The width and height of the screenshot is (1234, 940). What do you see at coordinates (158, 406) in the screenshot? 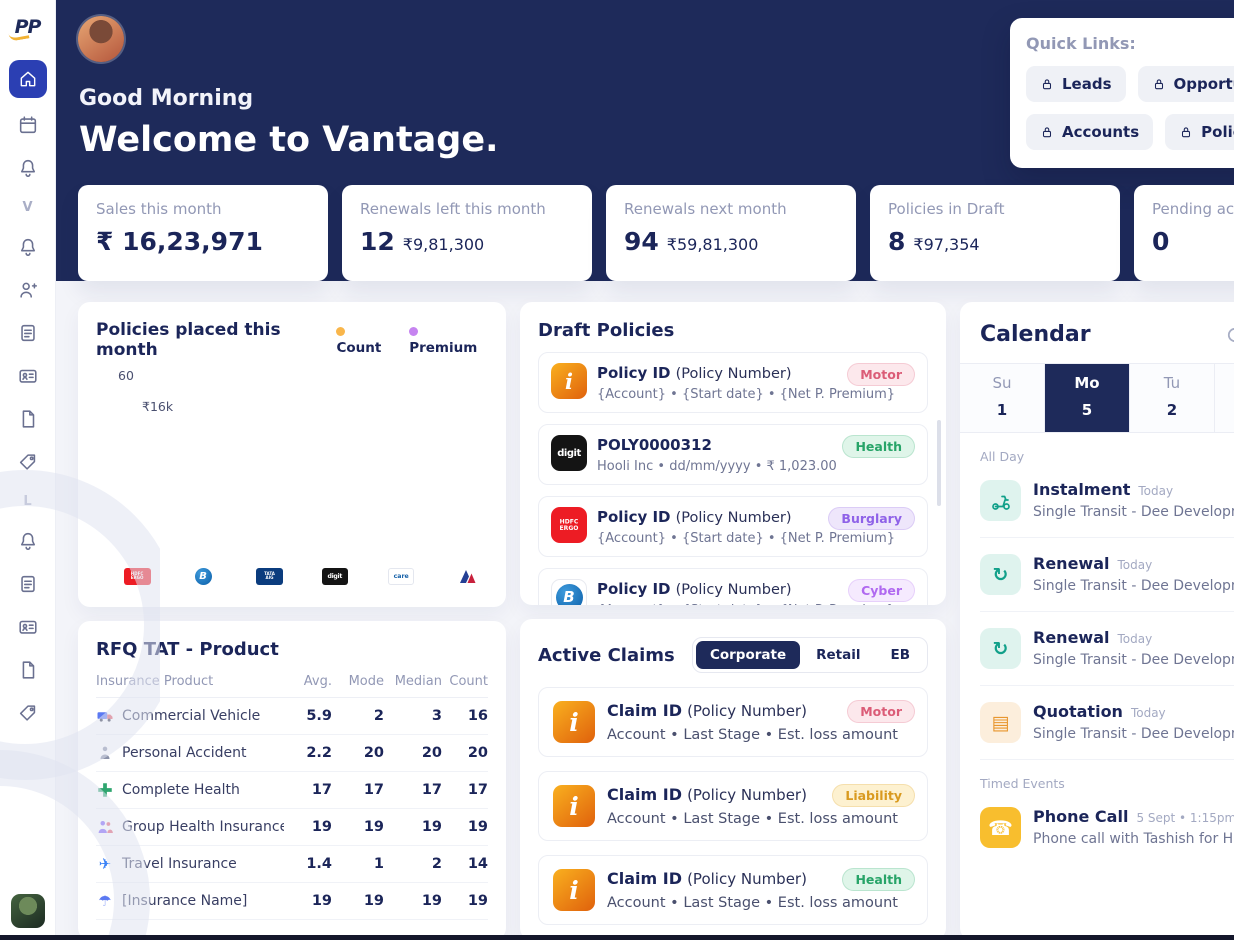
I see `premium-annotation: ₹16k` at bounding box center [158, 406].